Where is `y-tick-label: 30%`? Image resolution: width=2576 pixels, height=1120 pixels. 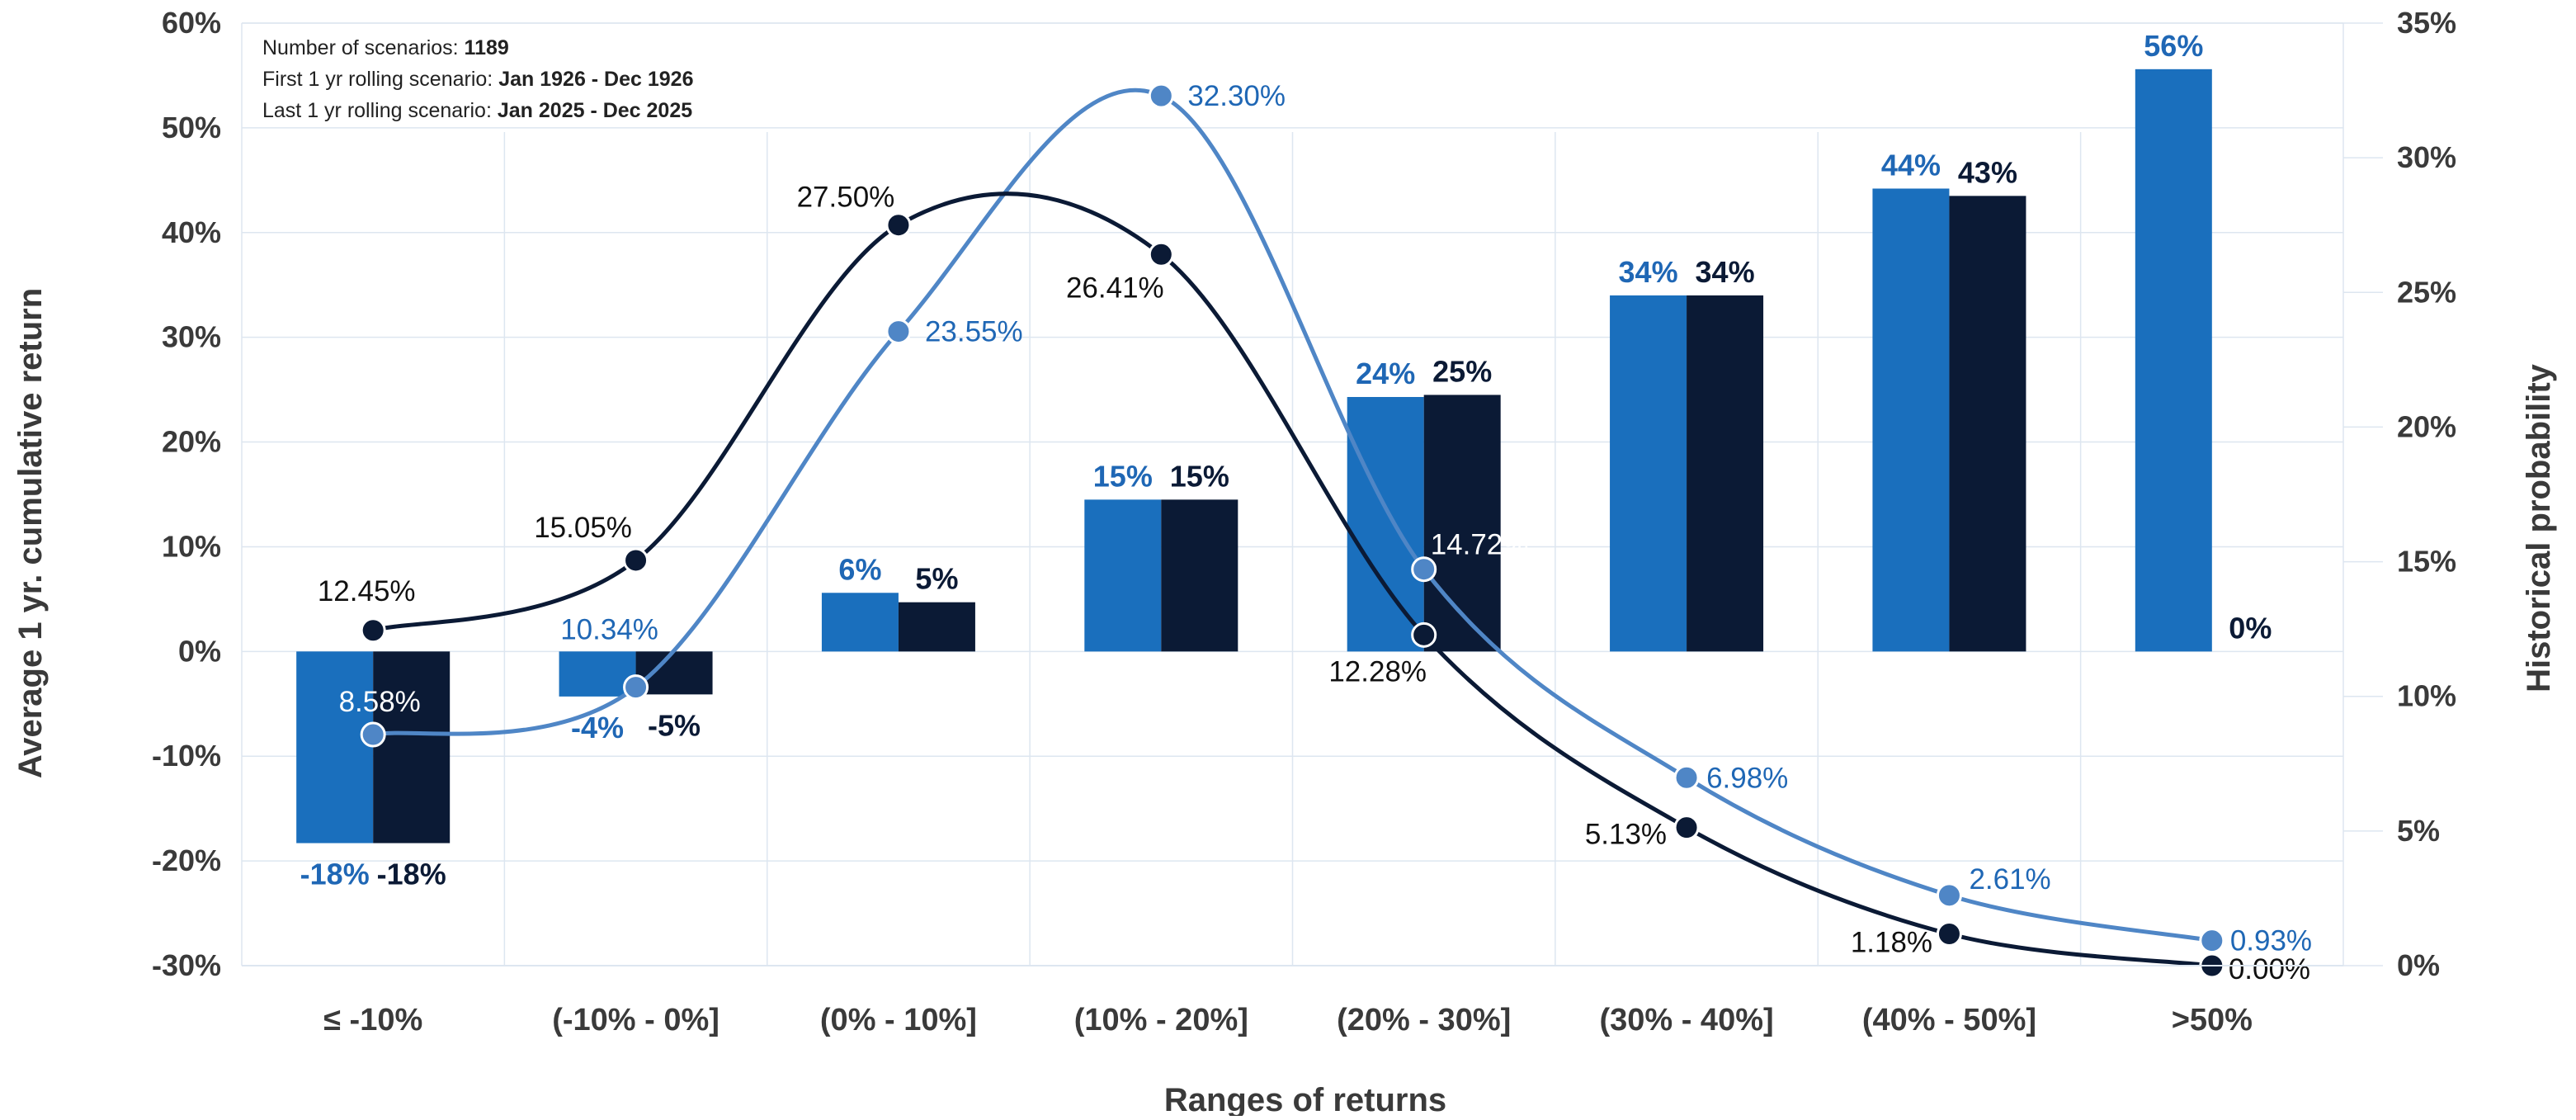 y-tick-label: 30% is located at coordinates (191, 337).